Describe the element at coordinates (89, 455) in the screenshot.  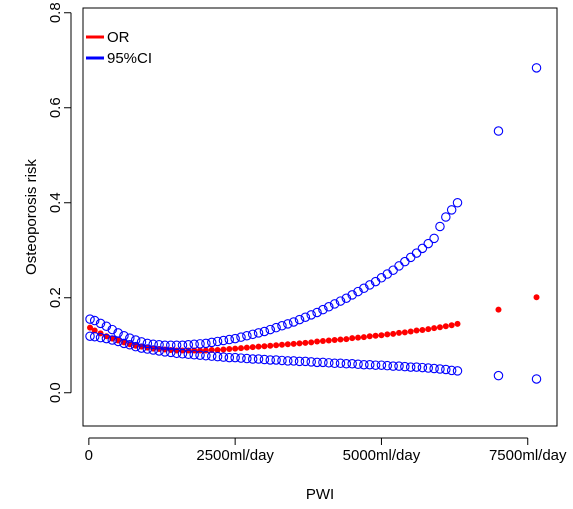
I see `x-tick-label: 0` at that location.